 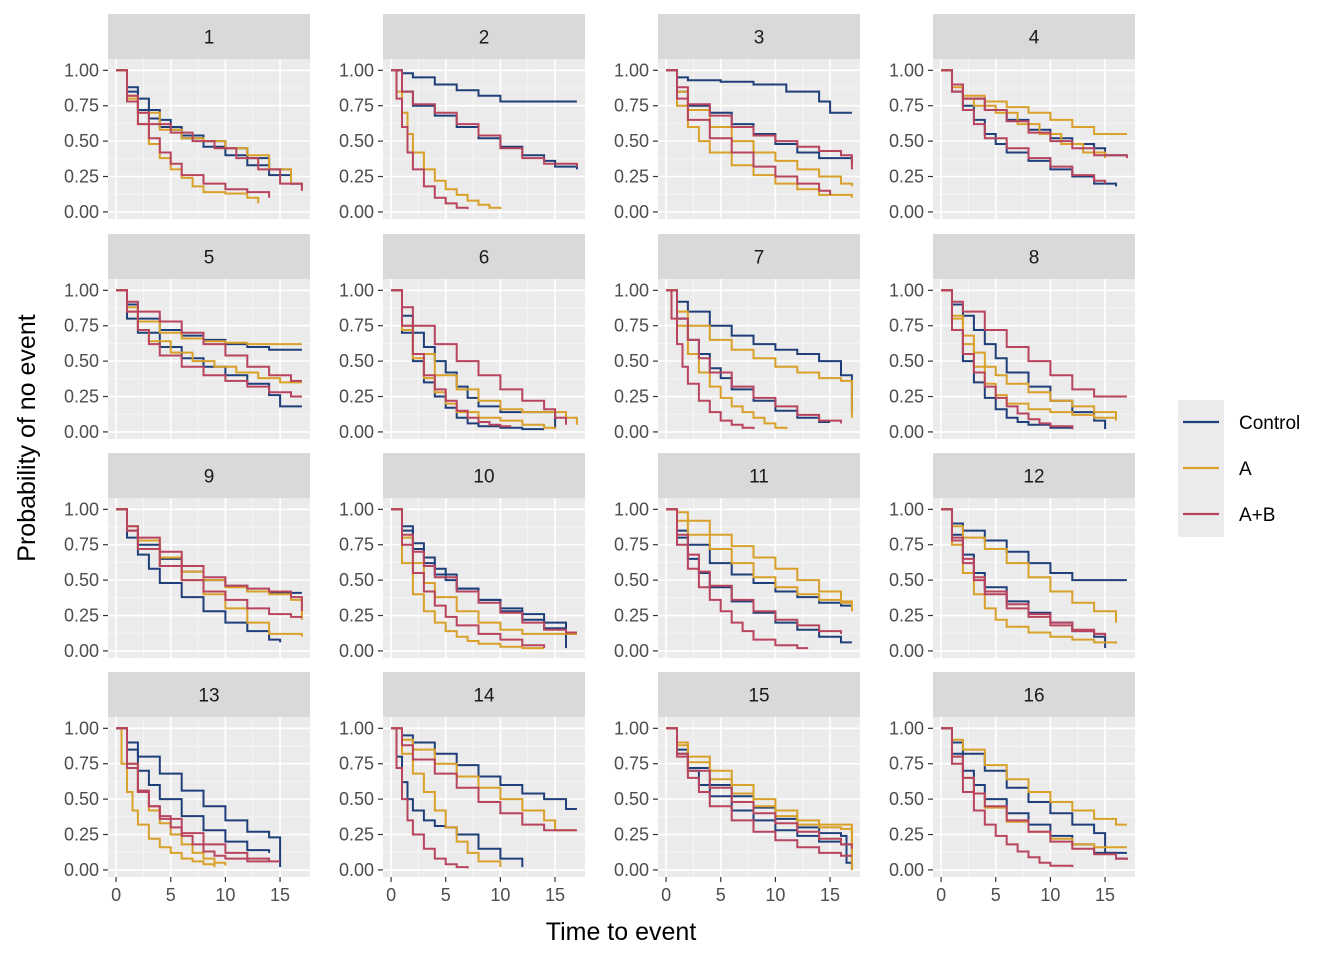 I want to click on facet-strip-label: 2, so click(x=484, y=38).